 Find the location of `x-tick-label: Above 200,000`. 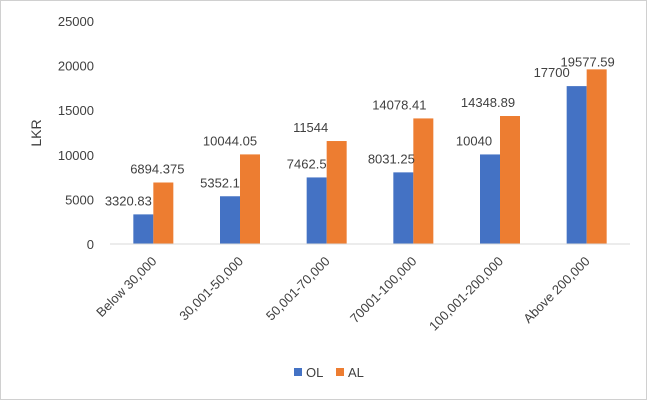

x-tick-label: Above 200,000 is located at coordinates (556, 290).